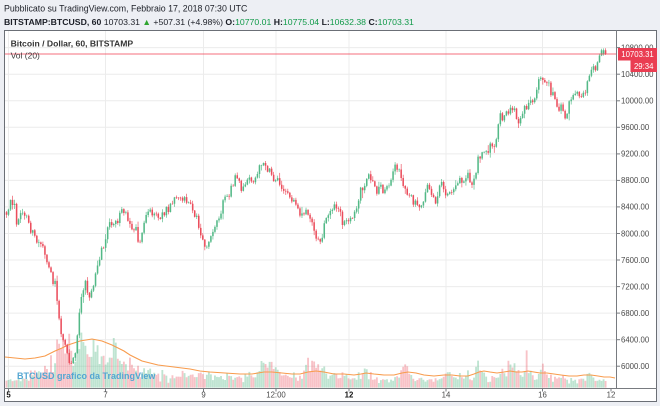 The image size is (660, 406). Describe the element at coordinates (637, 74) in the screenshot. I see `svg-text: 10400.00` at that location.